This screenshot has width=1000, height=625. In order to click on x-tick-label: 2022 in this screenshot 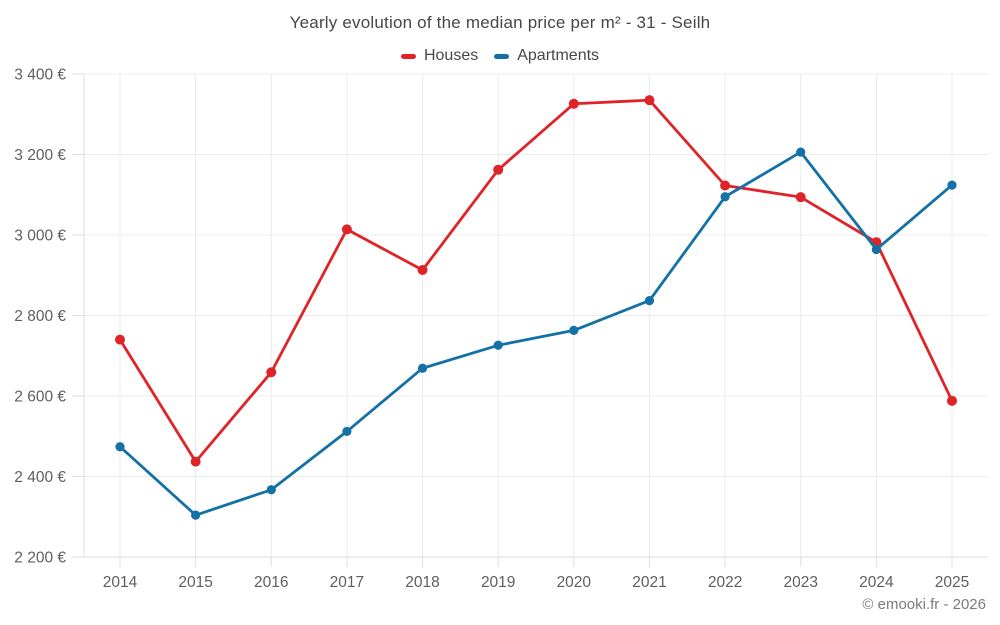, I will do `click(725, 582)`.